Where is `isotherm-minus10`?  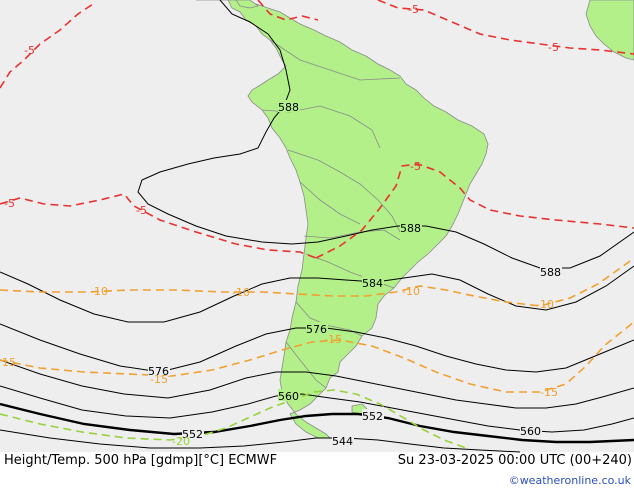 isotherm-minus10 is located at coordinates (317, 282).